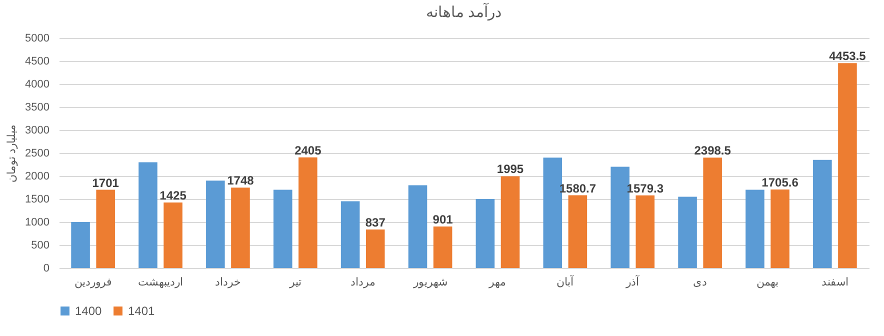 The image size is (884, 336). I want to click on x-tick-label: فروردین, so click(93, 282).